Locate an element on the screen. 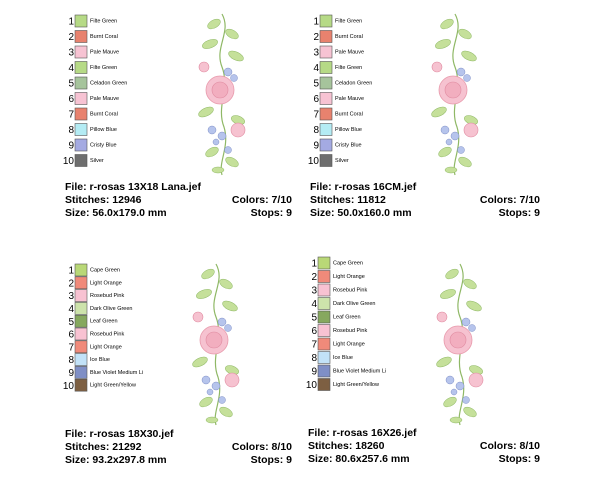  stitch-count: Stitches: 11812 is located at coordinates (348, 200).